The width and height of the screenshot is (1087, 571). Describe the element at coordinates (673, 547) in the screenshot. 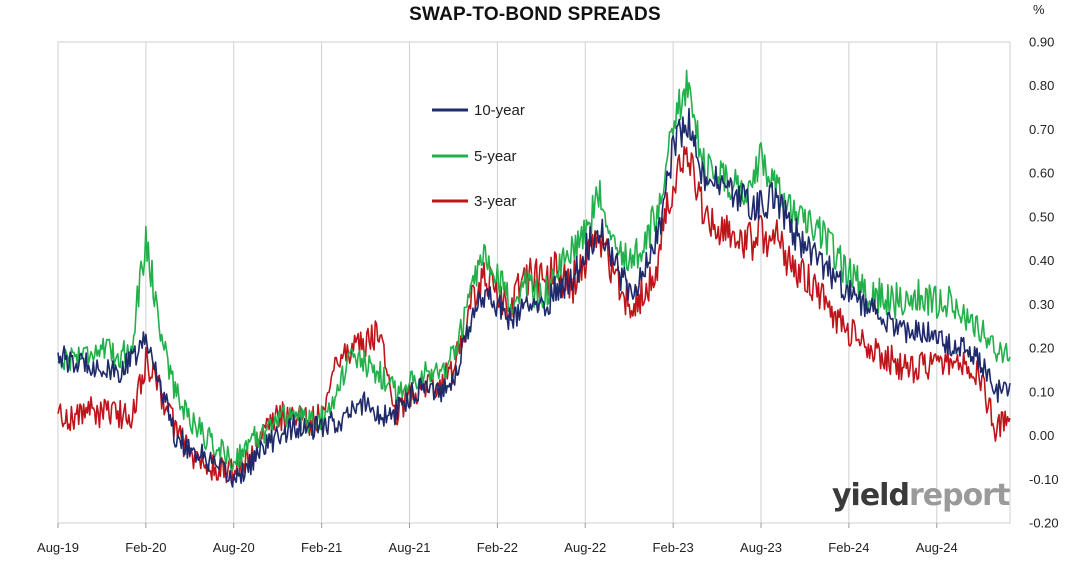

I see `x-tick-label: Feb-23` at that location.